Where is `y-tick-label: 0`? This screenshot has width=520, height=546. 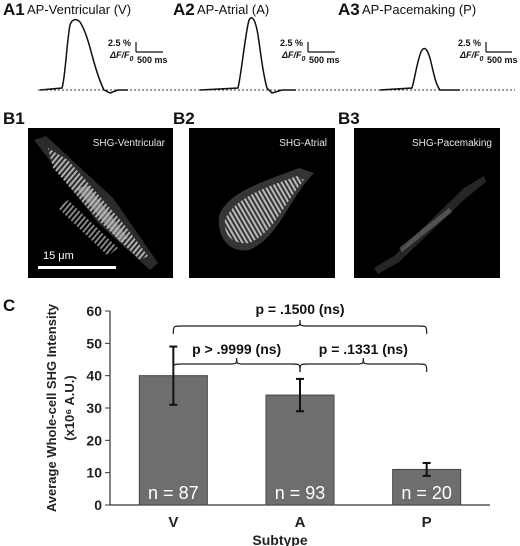 y-tick-label: 0 is located at coordinates (98, 505).